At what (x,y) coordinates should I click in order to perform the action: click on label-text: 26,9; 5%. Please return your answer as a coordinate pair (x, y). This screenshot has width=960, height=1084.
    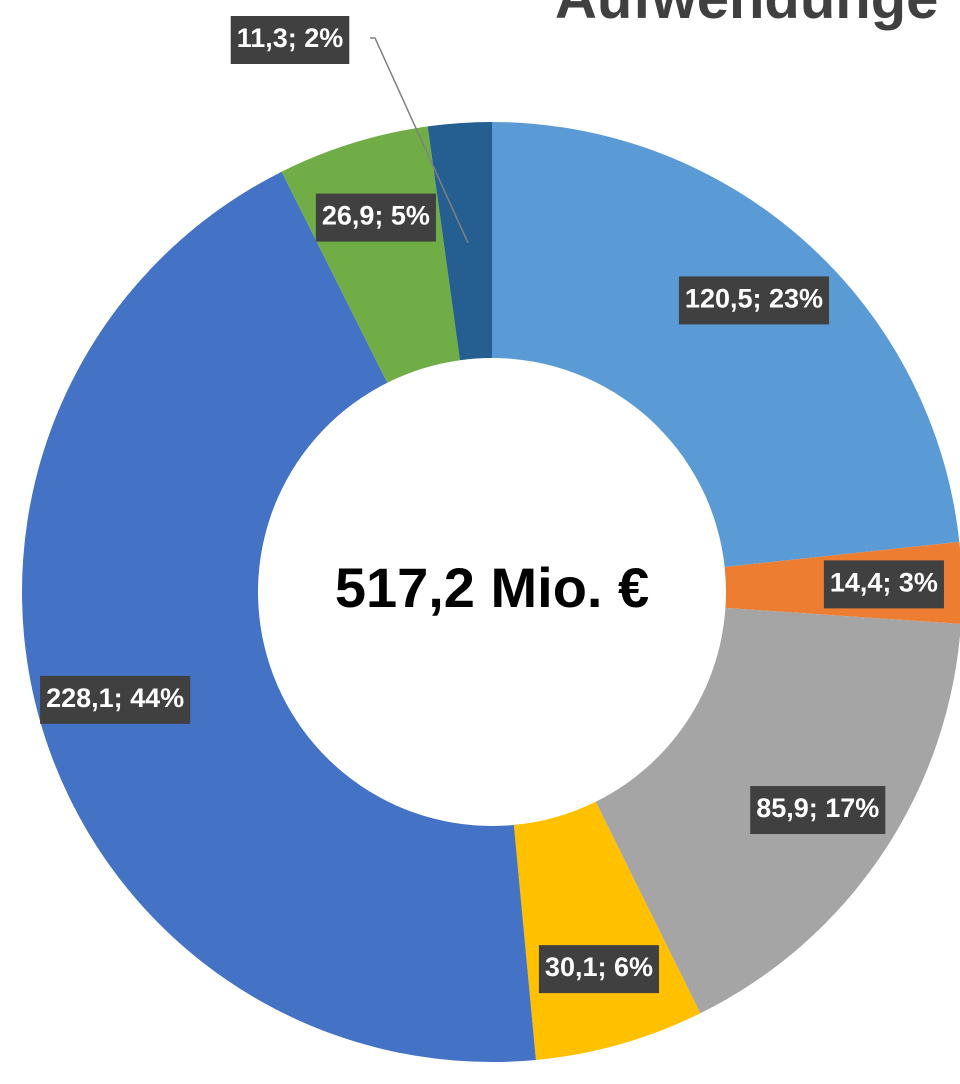
    Looking at the image, I should click on (376, 216).